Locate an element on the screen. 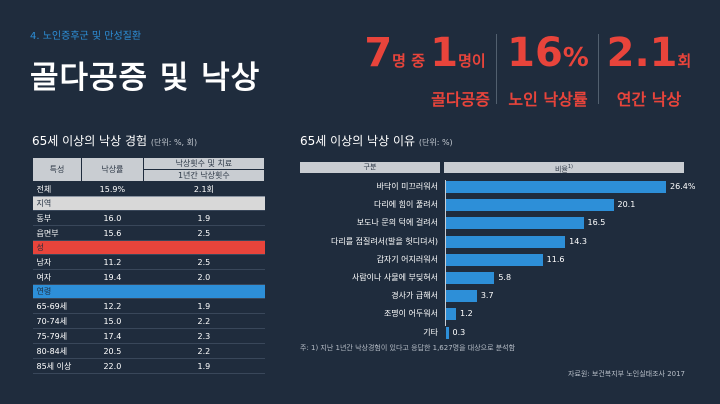 The height and width of the screenshot is (404, 720). stat-annual-falls: 2.1회 연간 낙상 is located at coordinates (649, 70).